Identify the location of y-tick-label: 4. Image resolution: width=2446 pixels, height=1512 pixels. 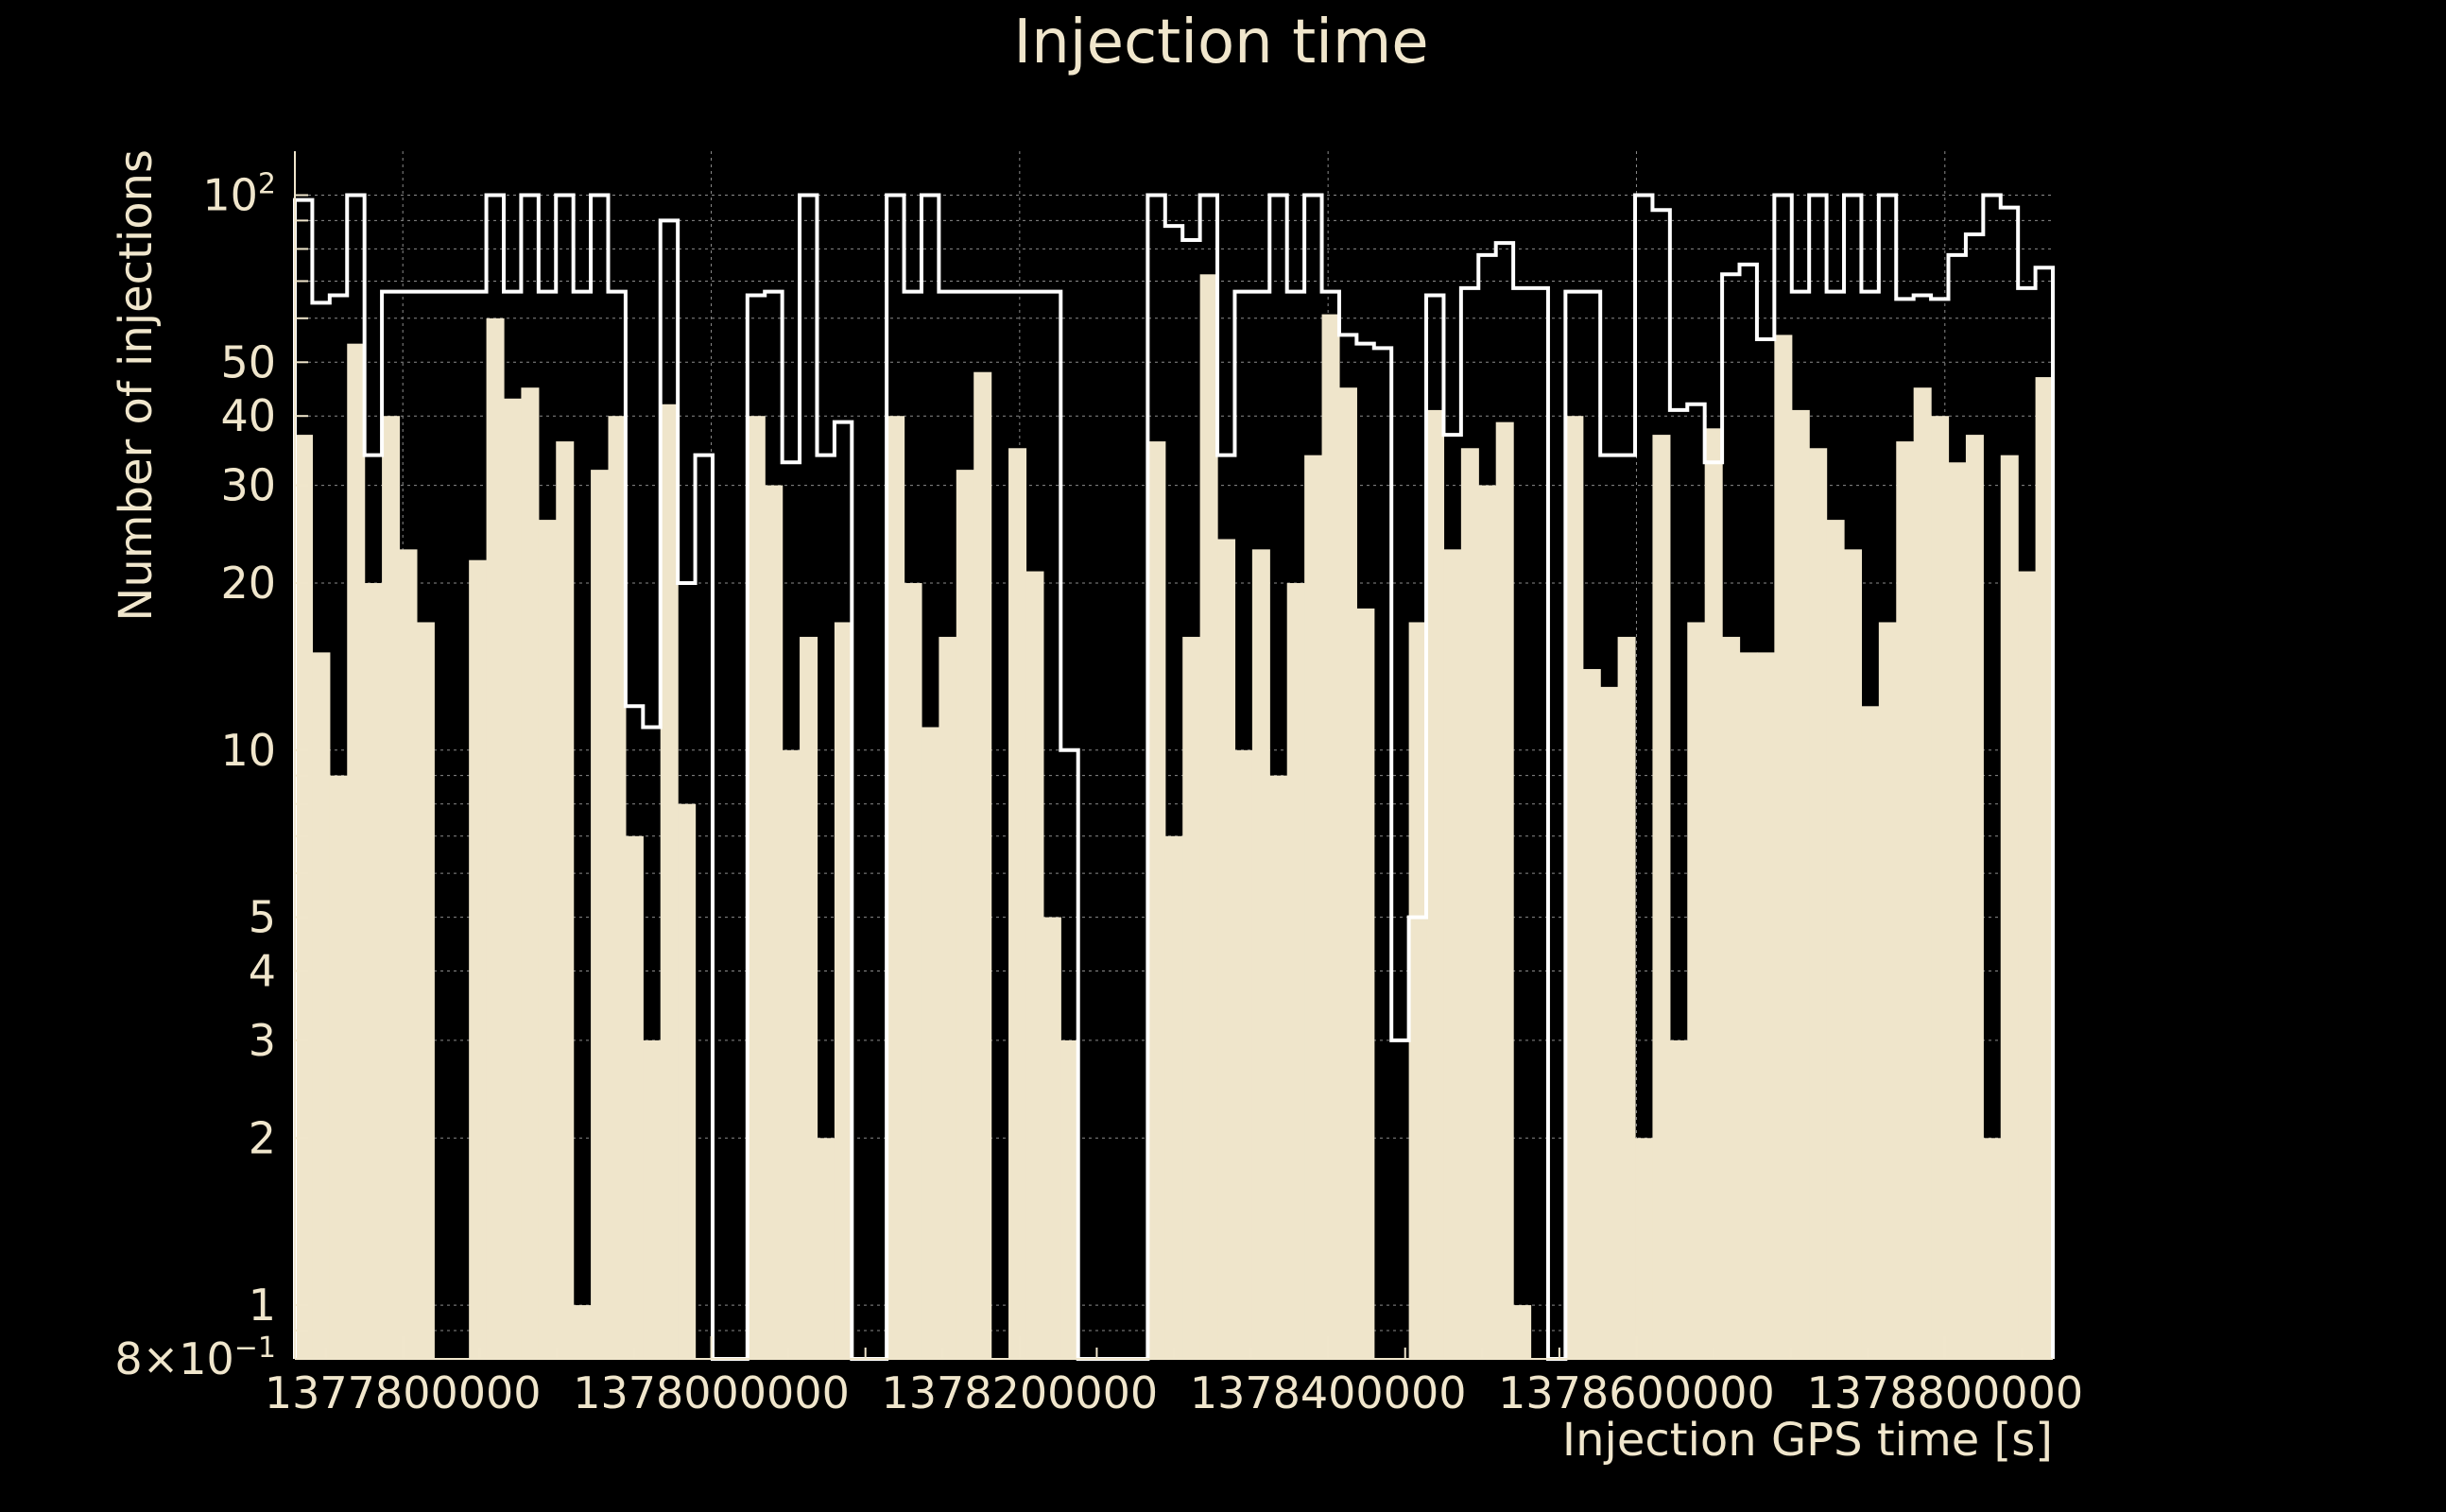
(262, 971).